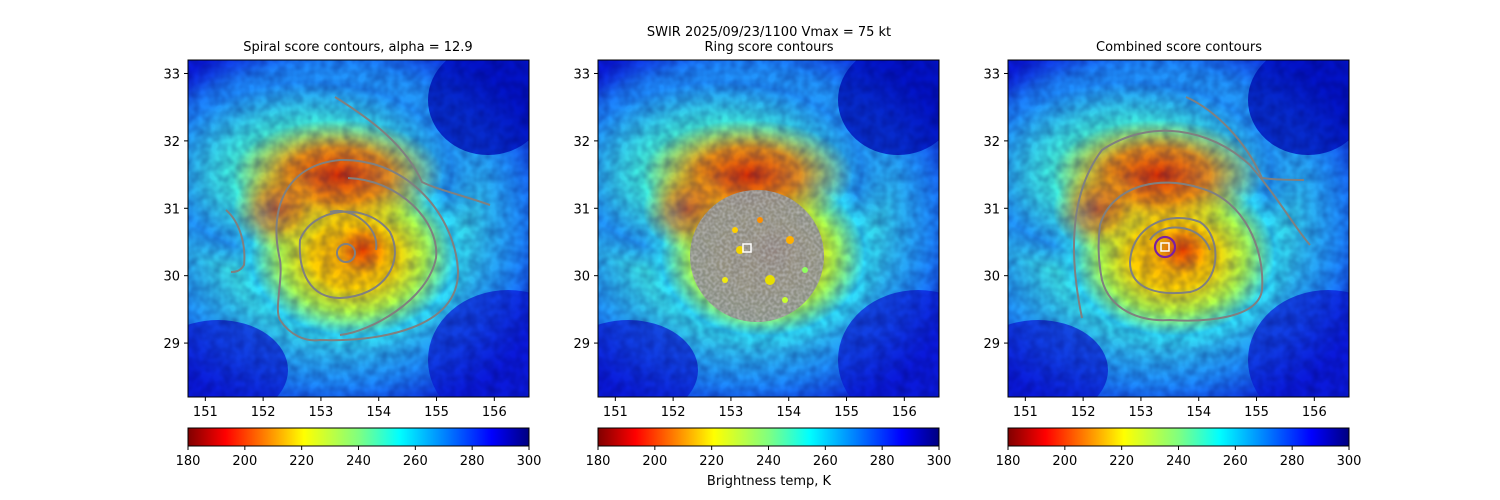 This screenshot has height=500, width=1500. I want to click on panel-title: Spiral score contours, alpha = 12.9, so click(357, 47).